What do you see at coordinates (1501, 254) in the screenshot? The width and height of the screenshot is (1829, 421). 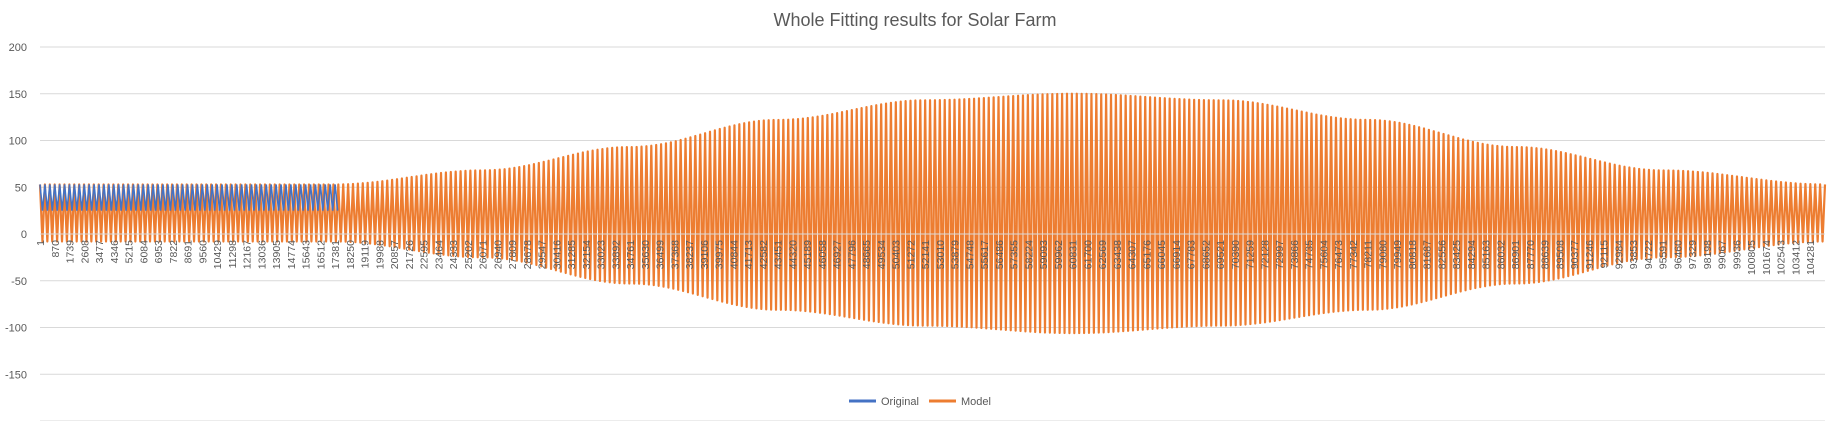 I see `x-tick-label: 86032` at bounding box center [1501, 254].